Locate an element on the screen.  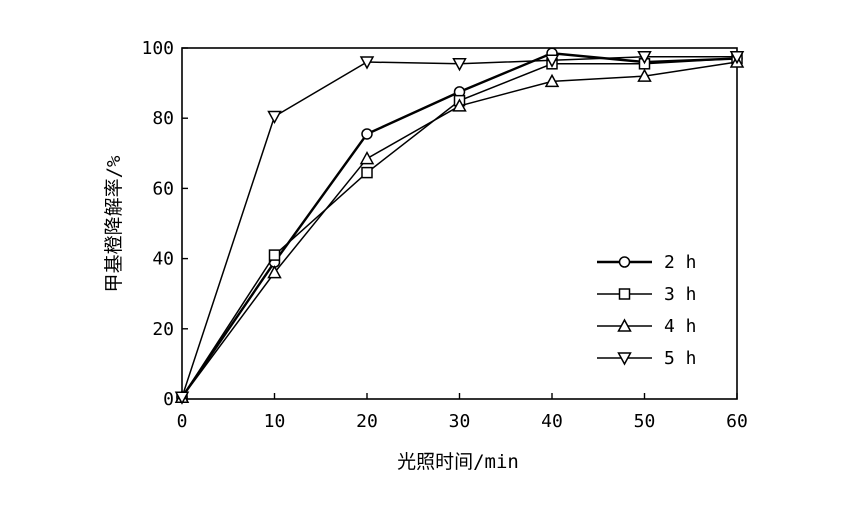
x-tick-label: 40 is located at coordinates (552, 421).